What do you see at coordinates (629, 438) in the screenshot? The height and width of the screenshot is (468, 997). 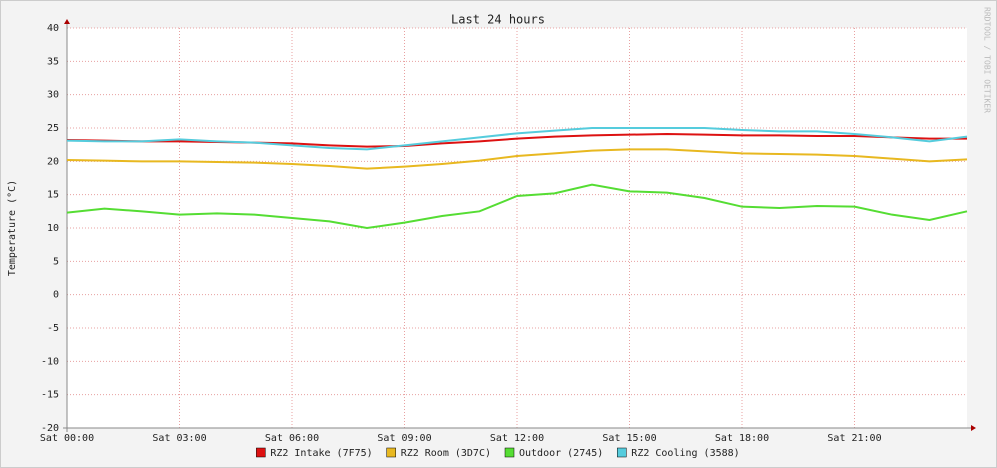 I see `x-tick-label: Sat 15:00` at bounding box center [629, 438].